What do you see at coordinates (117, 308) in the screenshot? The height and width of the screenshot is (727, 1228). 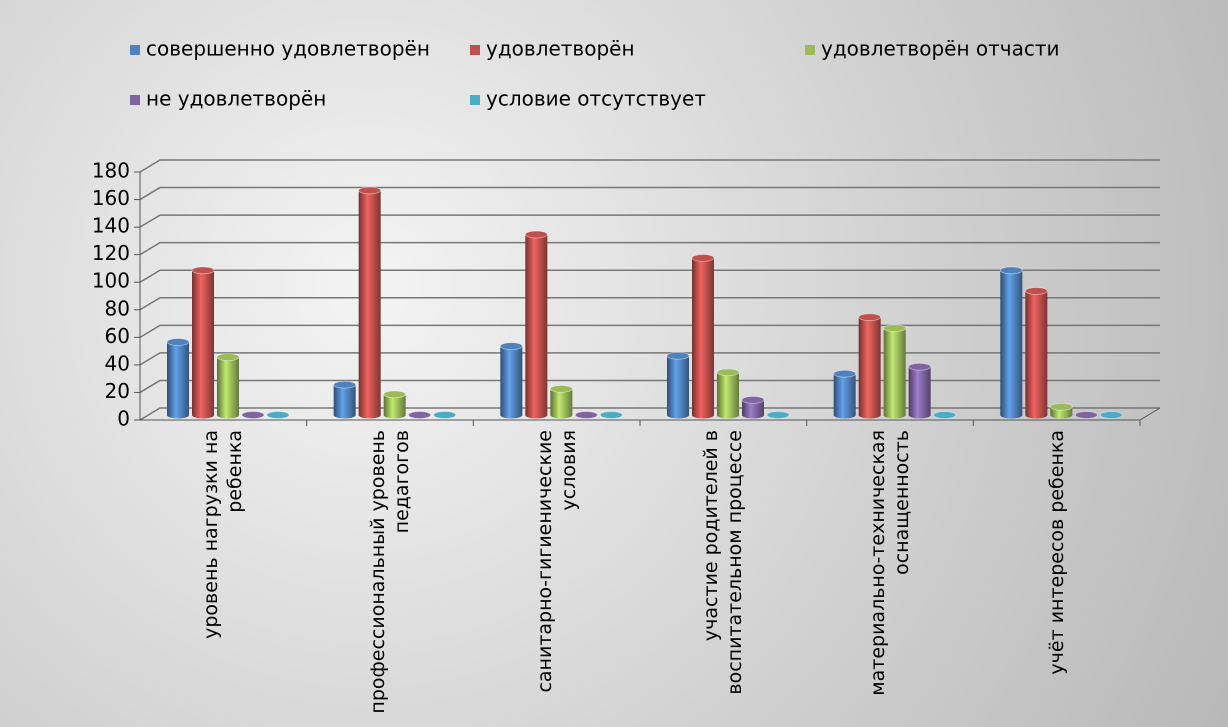 I see `y-tick-label: 80` at bounding box center [117, 308].